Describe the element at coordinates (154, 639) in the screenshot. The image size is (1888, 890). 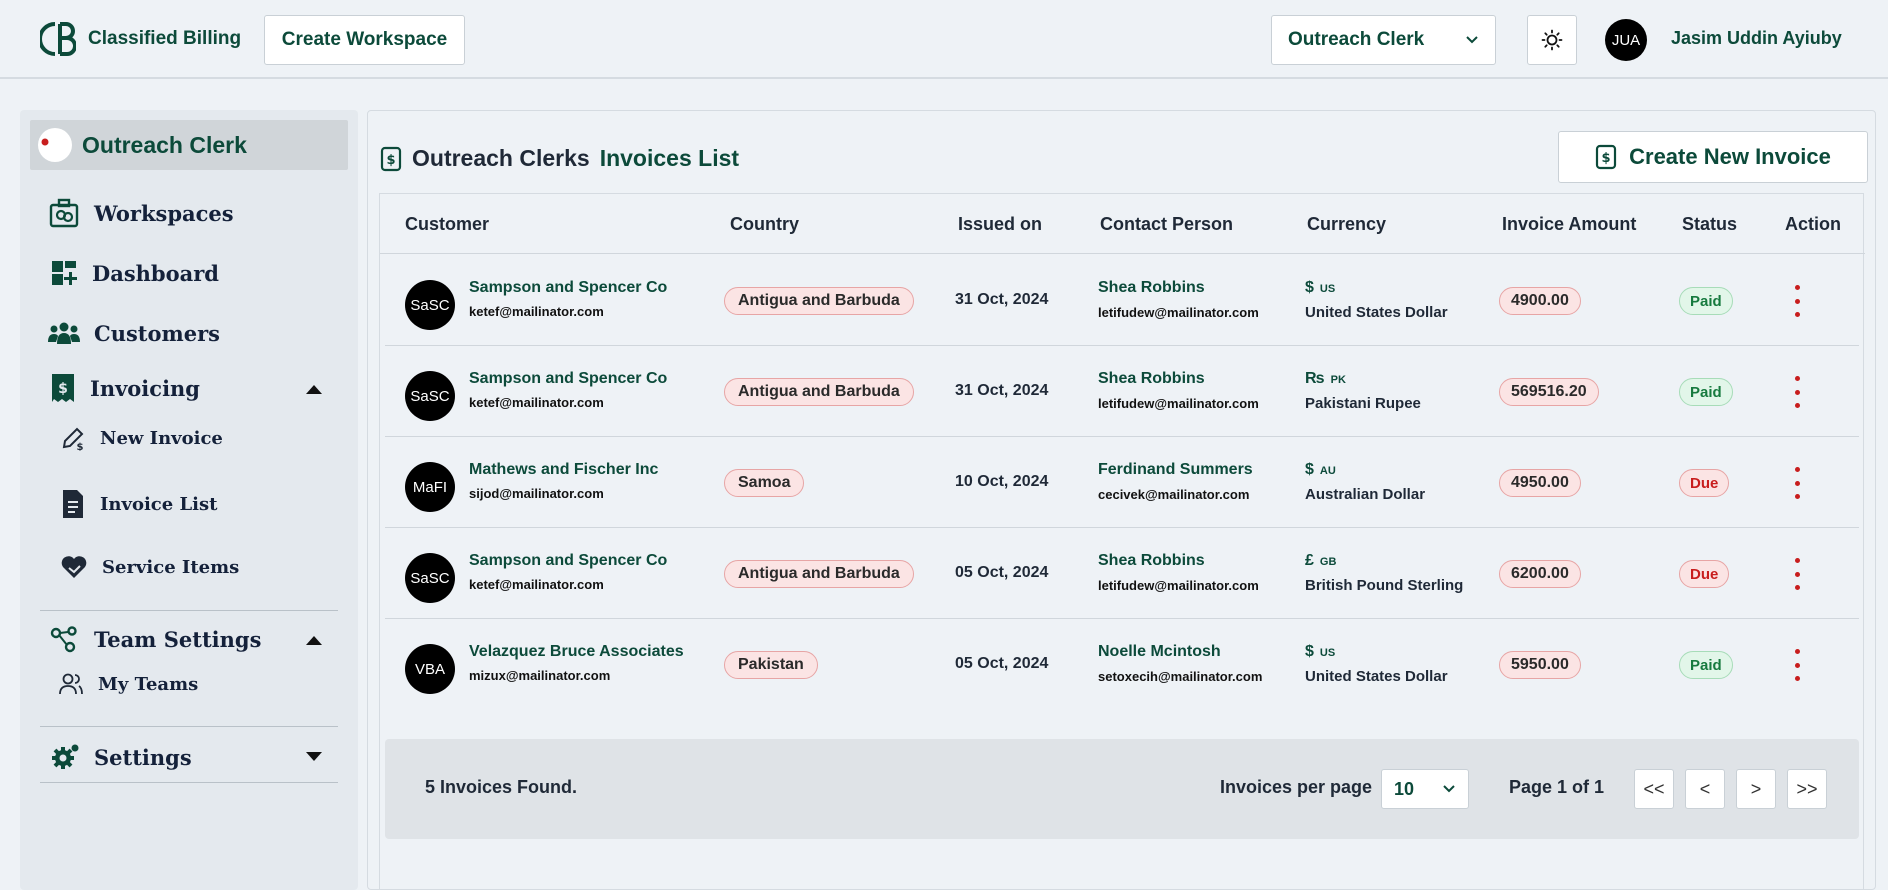
I see `sidebar-item-team-settings: Team Settings` at that location.